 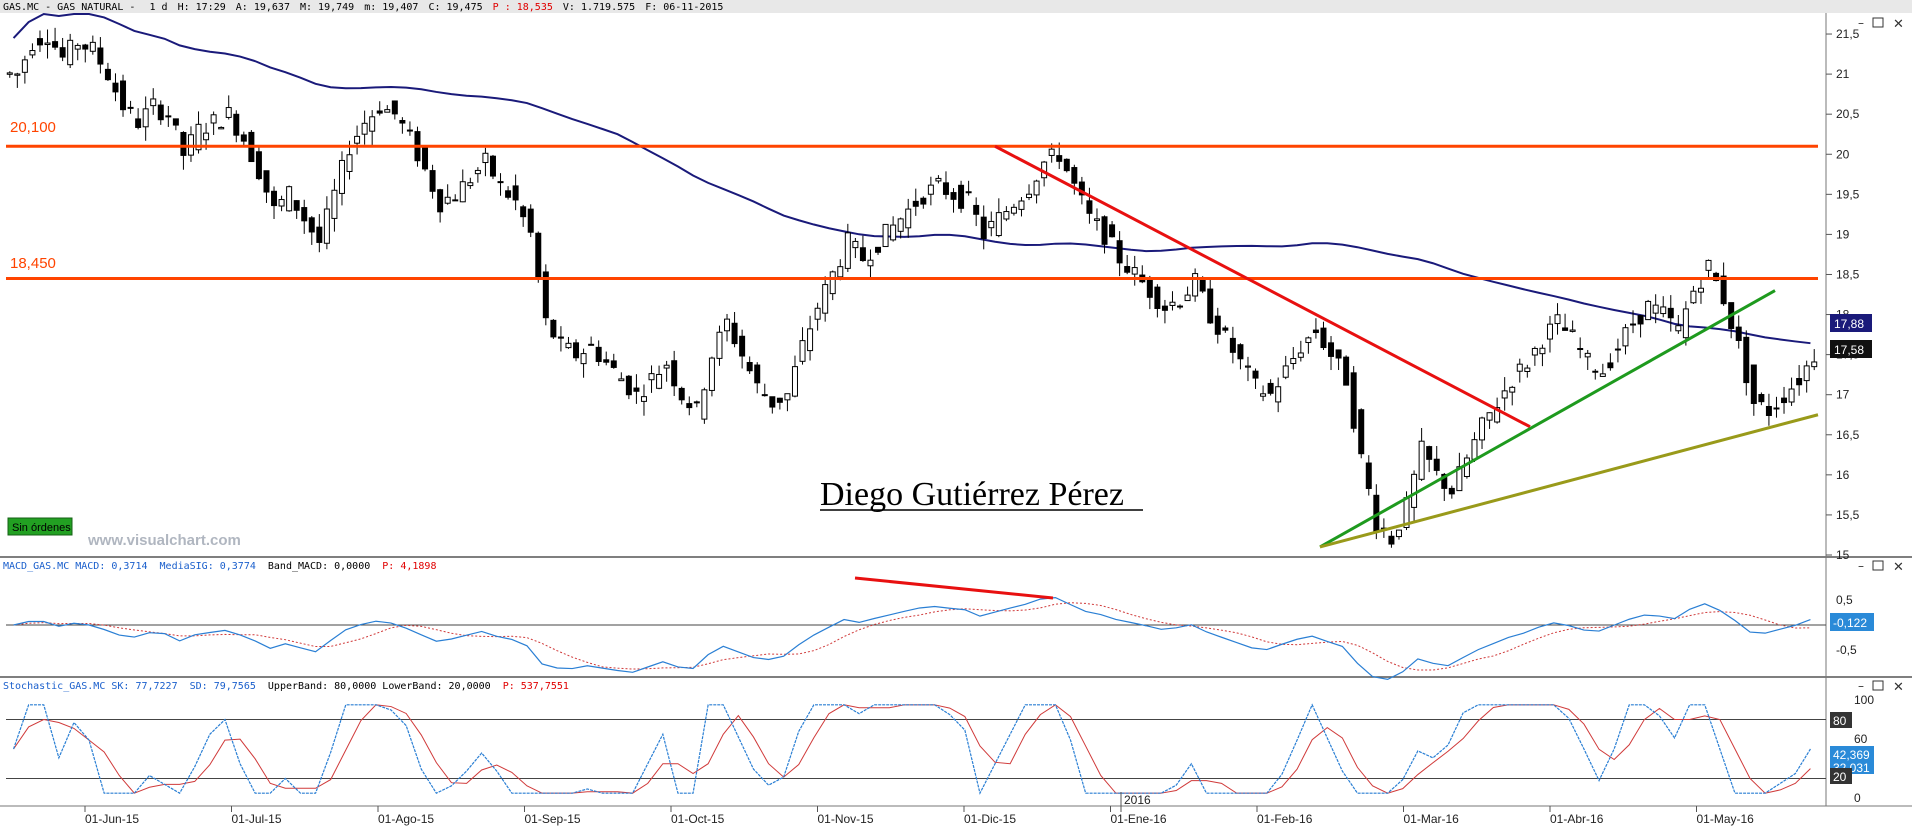 I want to click on restore-icon, so click(x=1878, y=22).